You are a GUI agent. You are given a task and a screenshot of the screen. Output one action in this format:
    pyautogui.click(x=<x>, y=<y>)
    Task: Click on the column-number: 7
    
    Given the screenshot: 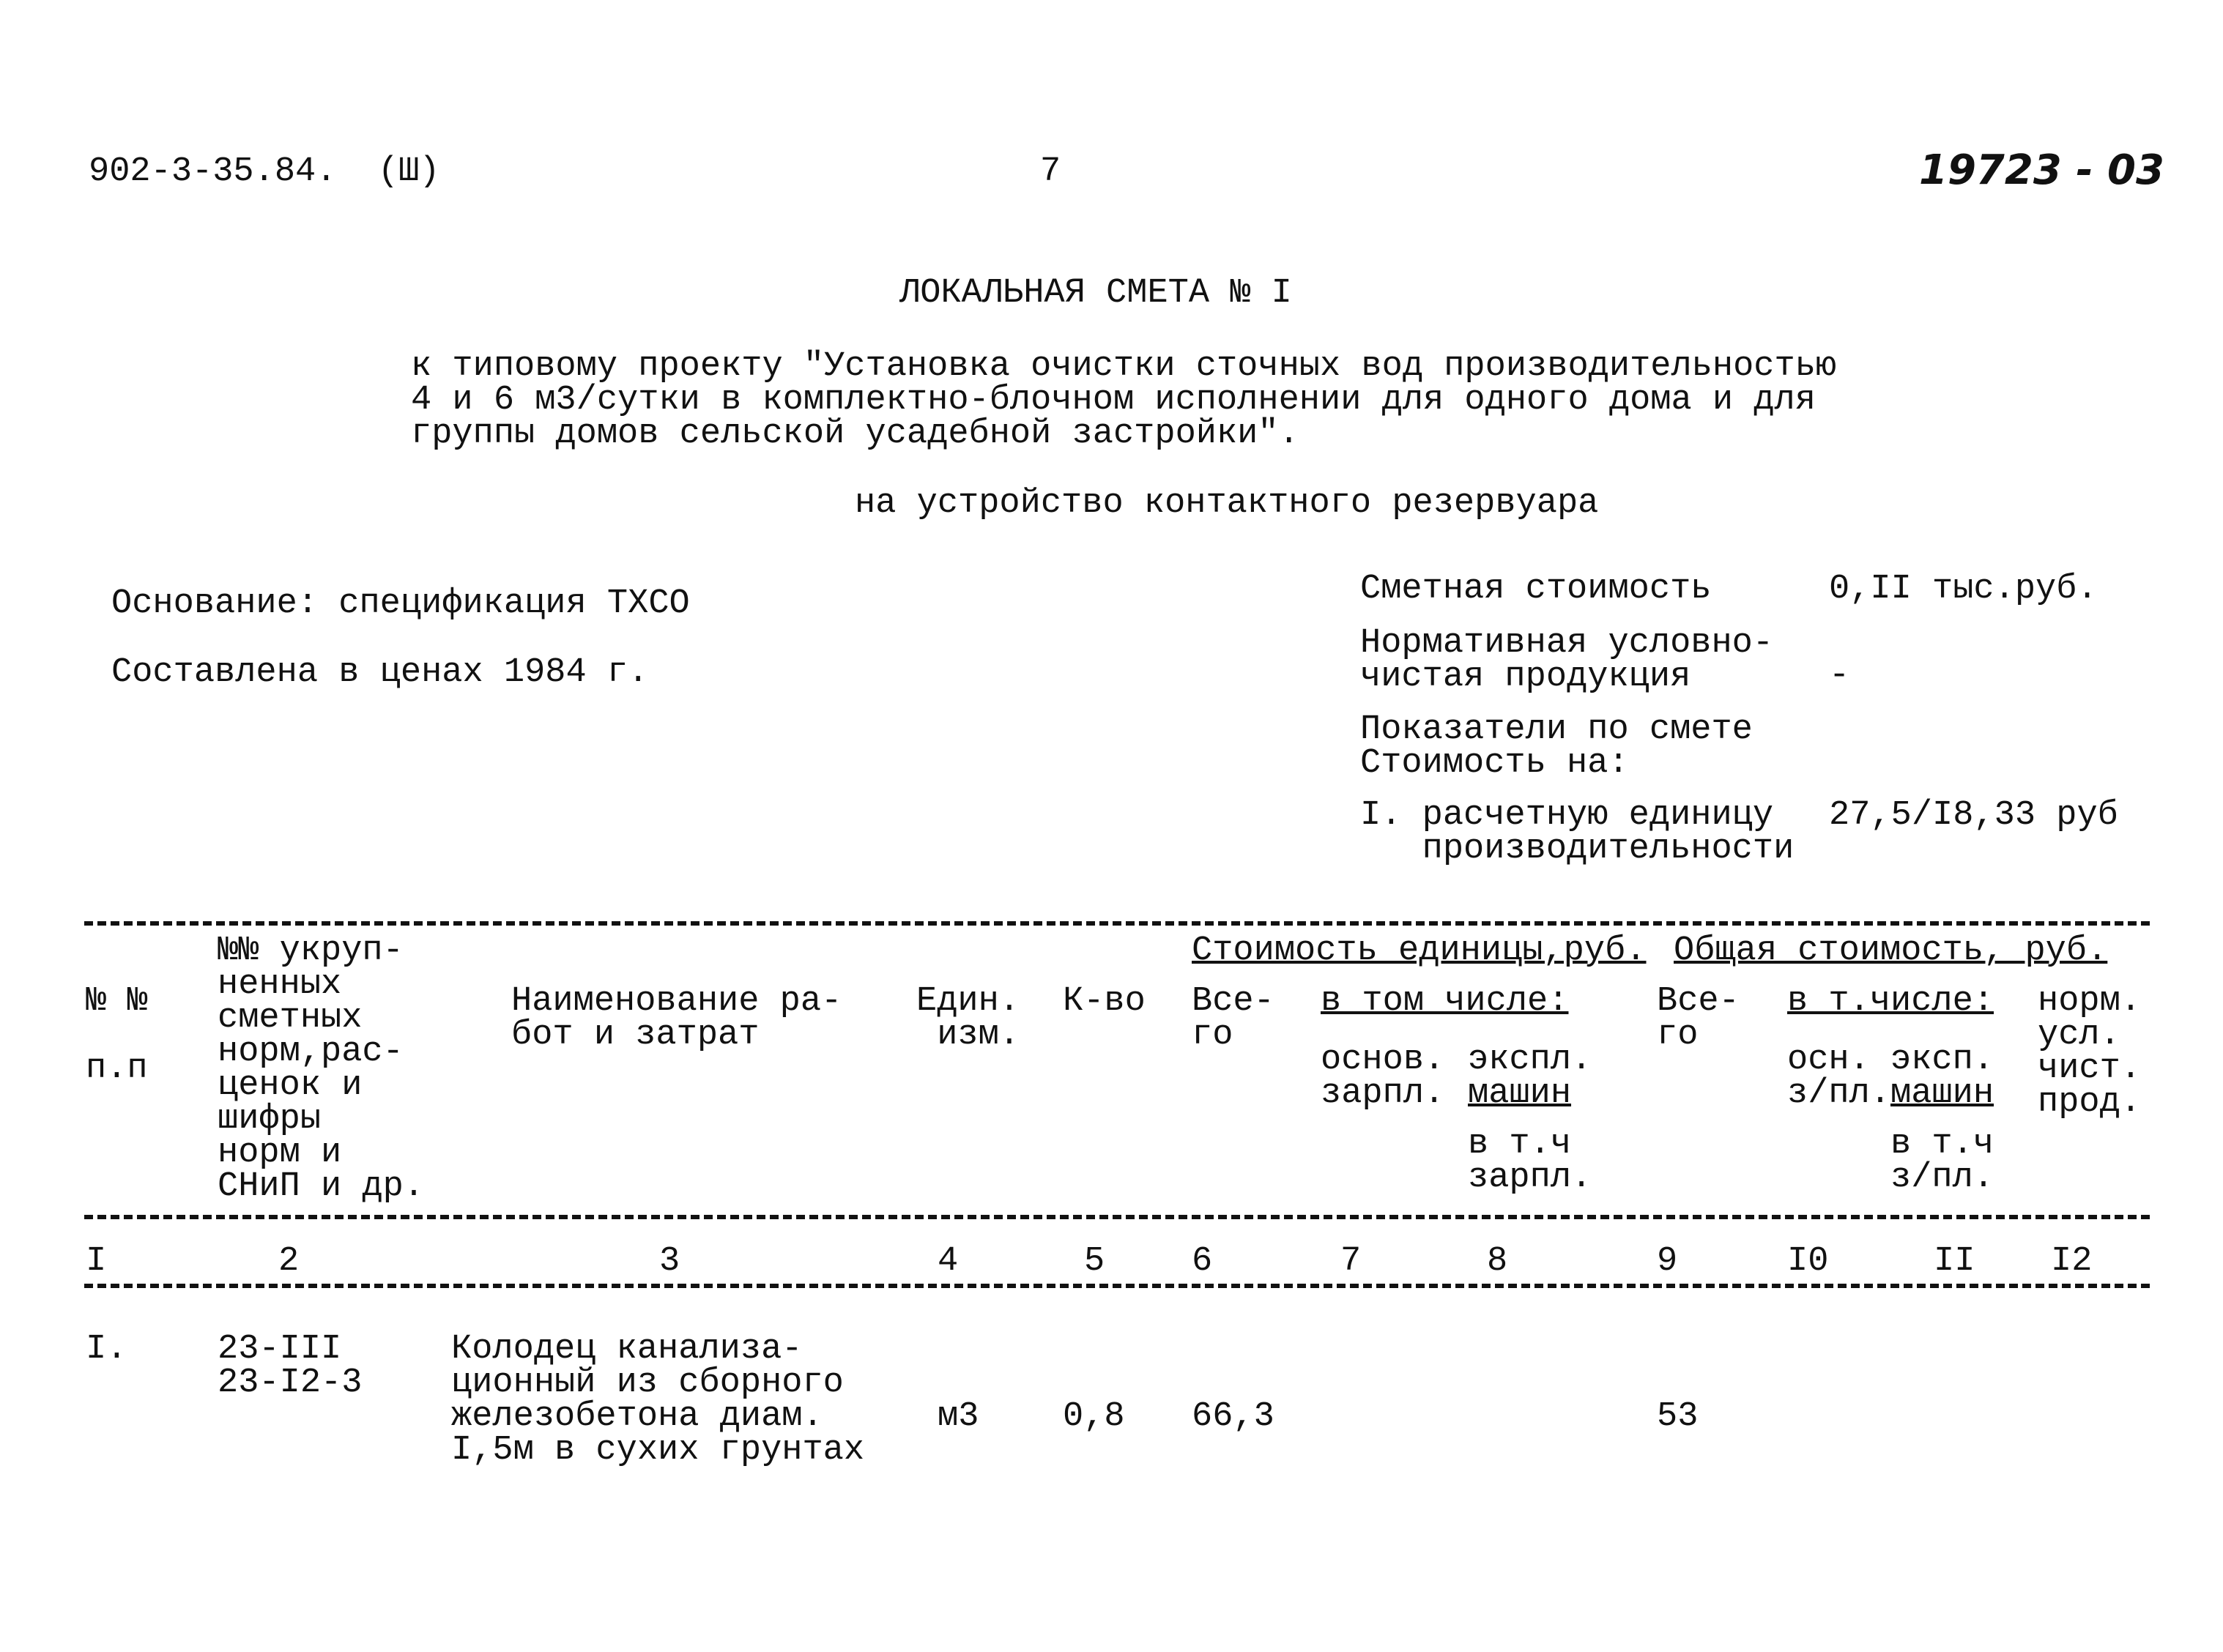 What is the action you would take?
    pyautogui.click(x=1351, y=1261)
    